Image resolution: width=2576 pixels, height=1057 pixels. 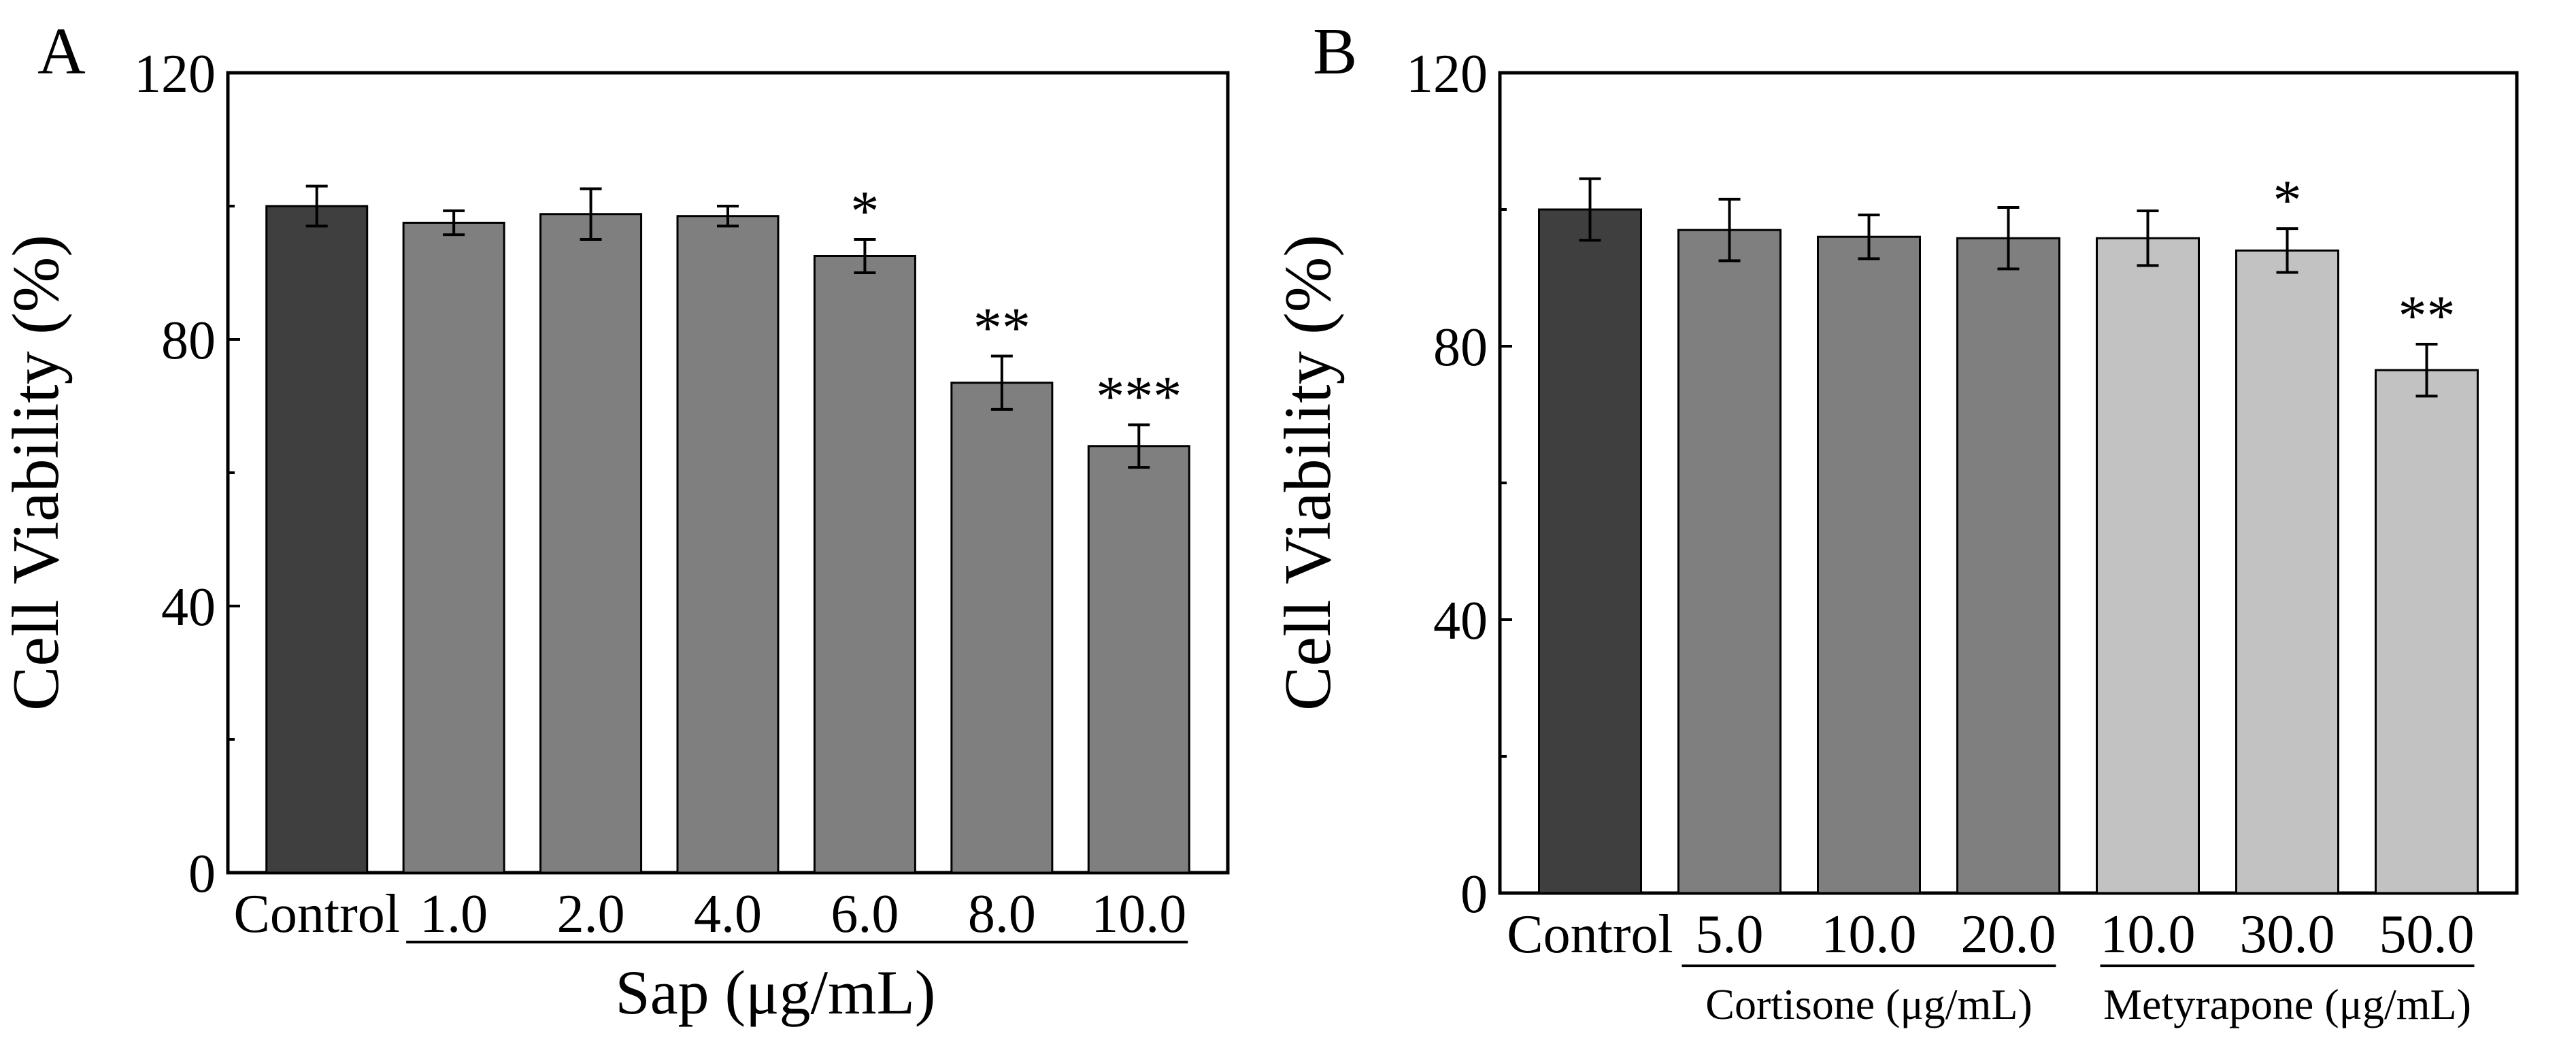 I want to click on panel-b-y-tick-label: 40, so click(x=1460, y=621).